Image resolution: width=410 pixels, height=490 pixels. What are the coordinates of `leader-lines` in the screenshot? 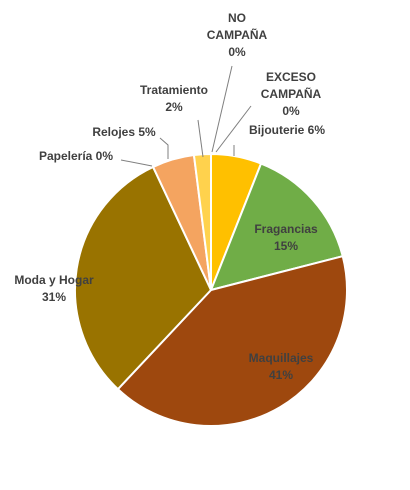 It's located at (186, 116).